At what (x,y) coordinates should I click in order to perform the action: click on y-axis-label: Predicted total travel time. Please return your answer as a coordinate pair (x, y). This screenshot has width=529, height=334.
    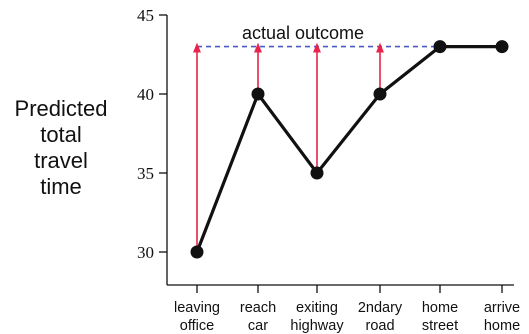
    Looking at the image, I should click on (61, 148).